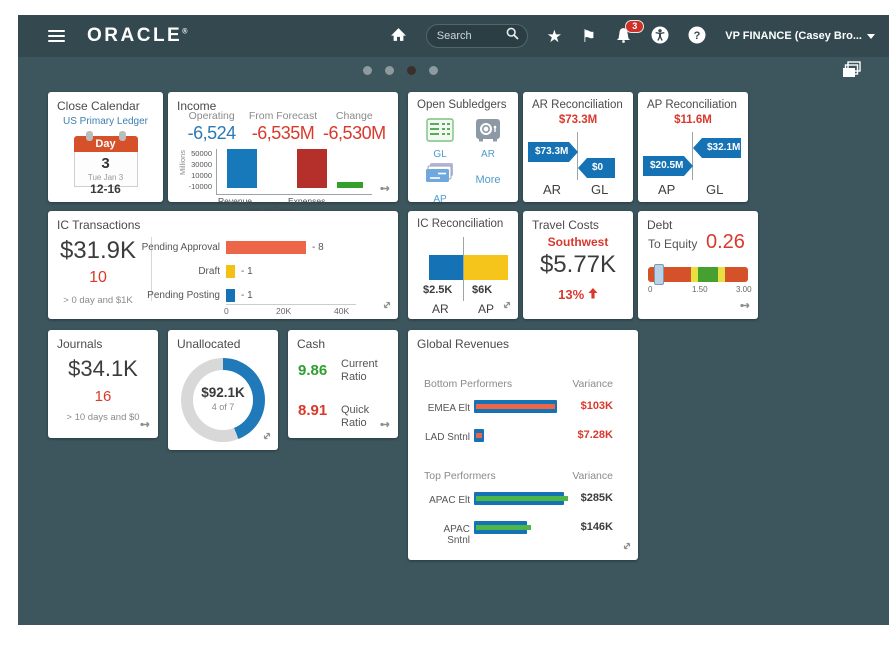 The image size is (889, 651). Describe the element at coordinates (313, 370) in the screenshot. I see `current-ratio-value: 9.86` at that location.